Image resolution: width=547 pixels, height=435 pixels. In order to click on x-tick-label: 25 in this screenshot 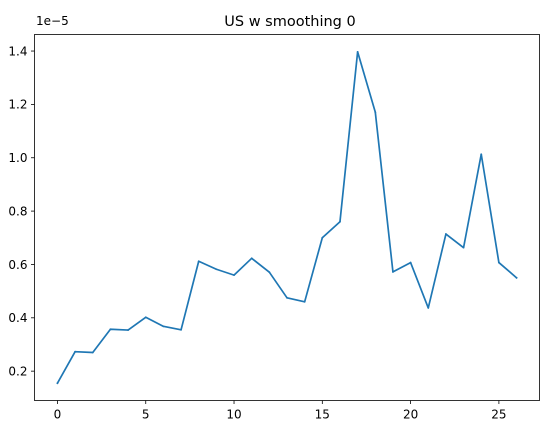, I will do `click(498, 415)`.